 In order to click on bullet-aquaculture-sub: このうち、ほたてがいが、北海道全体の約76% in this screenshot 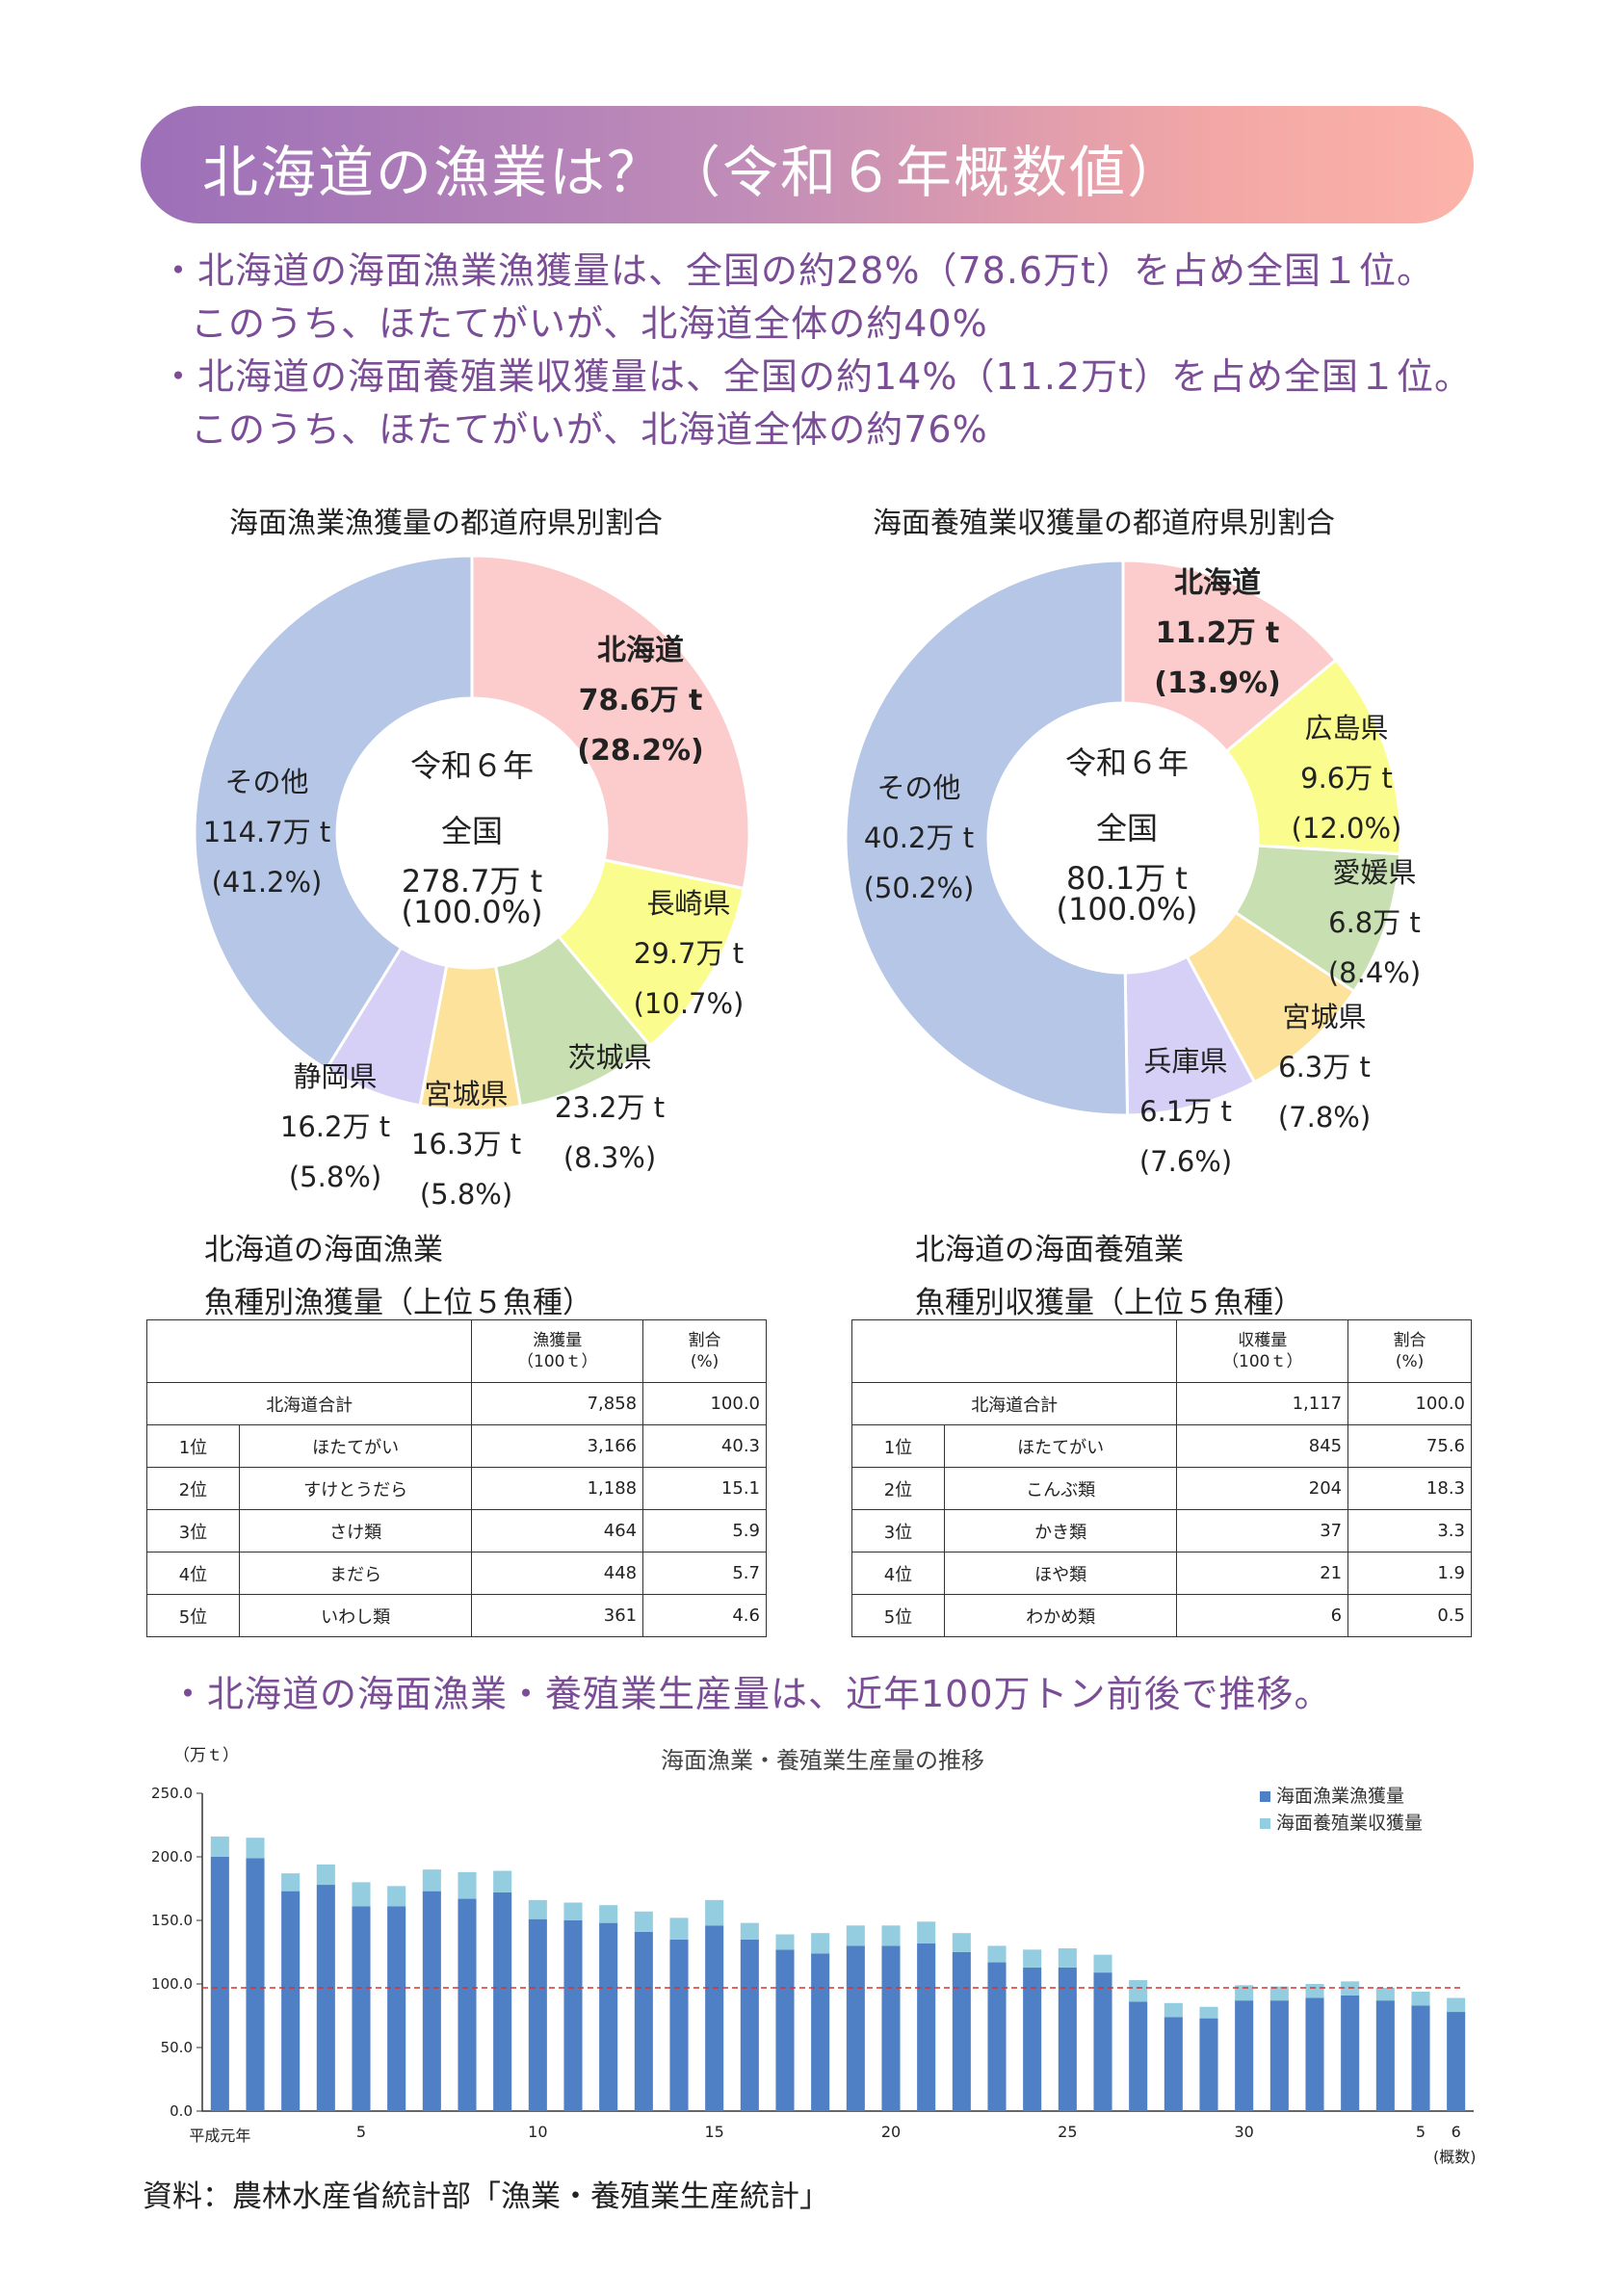, I will do `click(589, 429)`.